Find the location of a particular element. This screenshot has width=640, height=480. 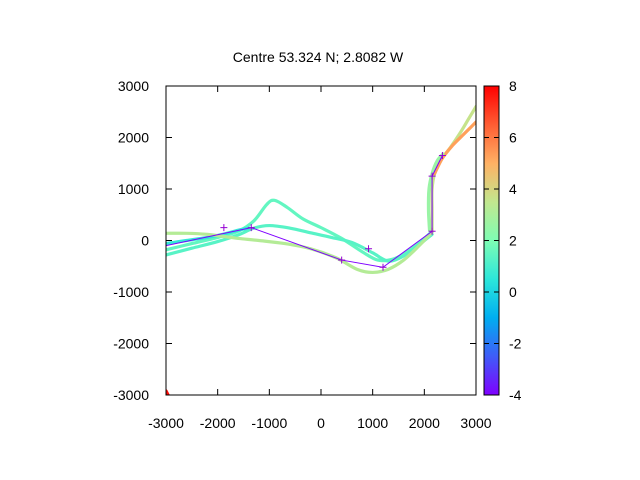

x-tick-label-6: 3000 is located at coordinates (475, 423).